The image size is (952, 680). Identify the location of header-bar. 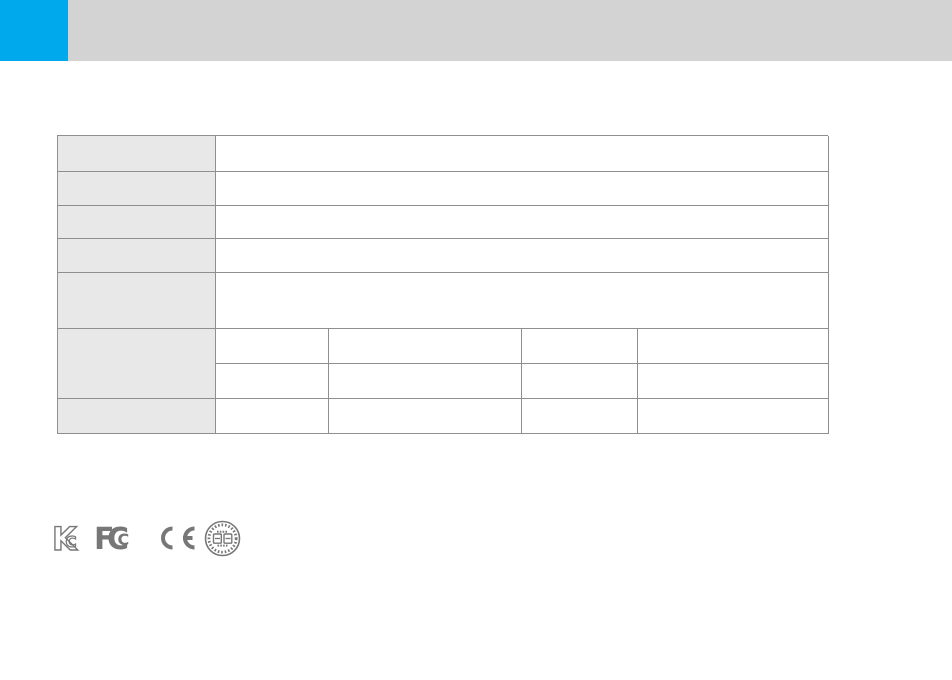
(476, 30).